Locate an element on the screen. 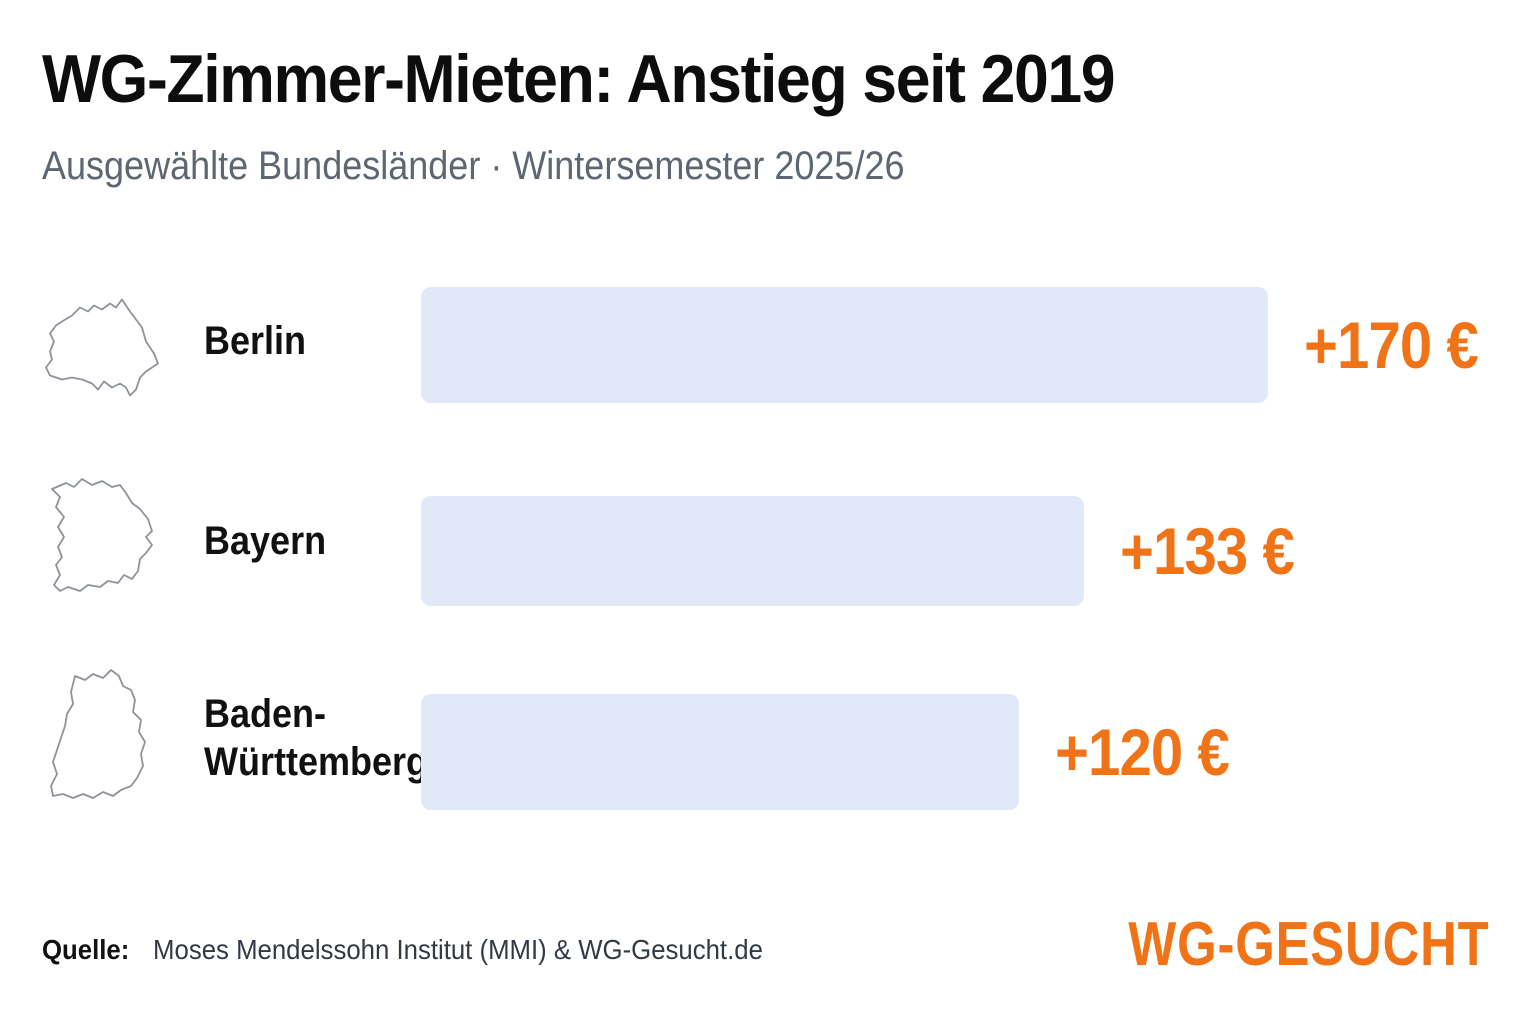 The image size is (1536, 1024). value-label-berlin: +170 € is located at coordinates (1391, 345).